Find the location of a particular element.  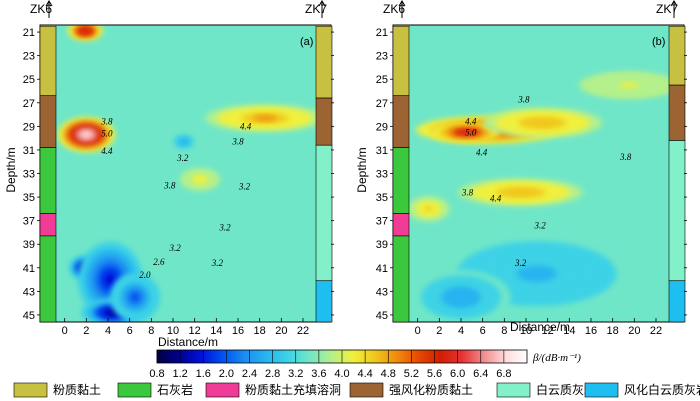

x-tick-label: 6 is located at coordinates (130, 331).